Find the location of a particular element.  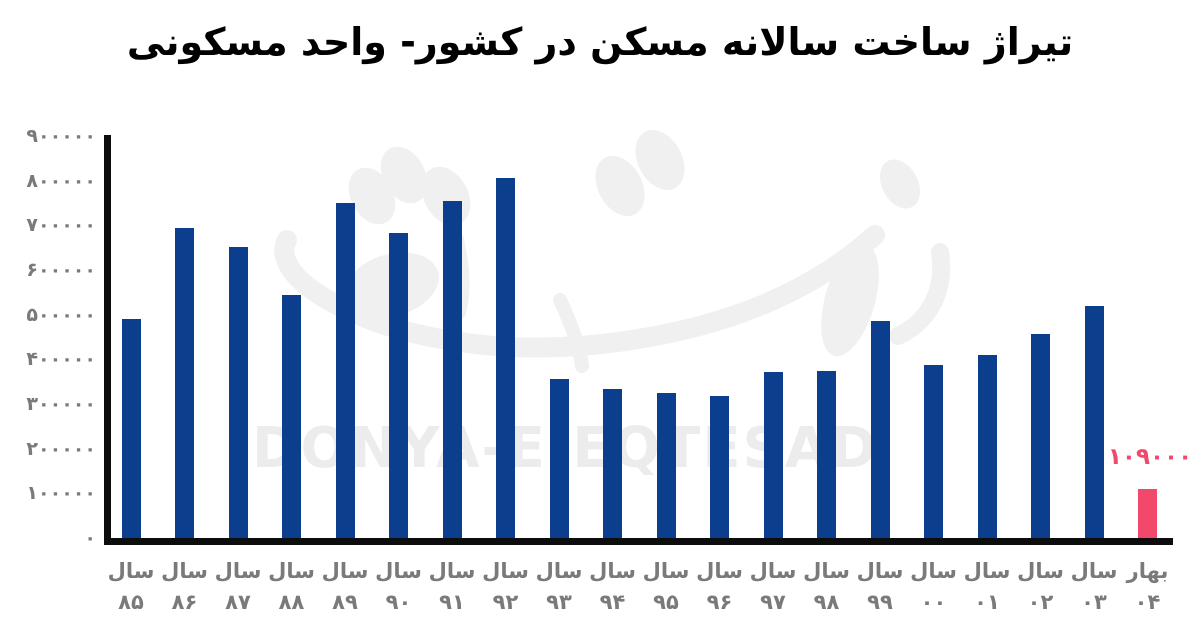

ytick-label-200000: ۲۰۰۰۰۰ is located at coordinates (61, 448).